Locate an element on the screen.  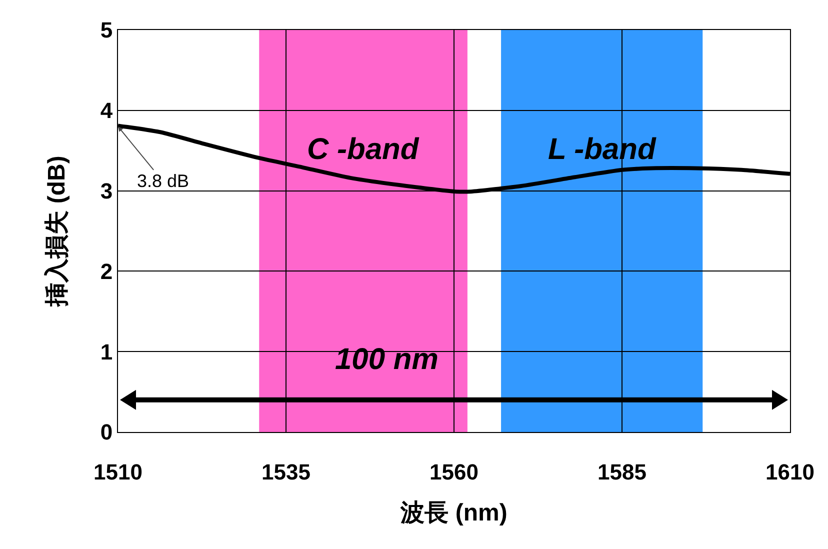
y-tick-label: 5 is located at coordinates (106, 30).